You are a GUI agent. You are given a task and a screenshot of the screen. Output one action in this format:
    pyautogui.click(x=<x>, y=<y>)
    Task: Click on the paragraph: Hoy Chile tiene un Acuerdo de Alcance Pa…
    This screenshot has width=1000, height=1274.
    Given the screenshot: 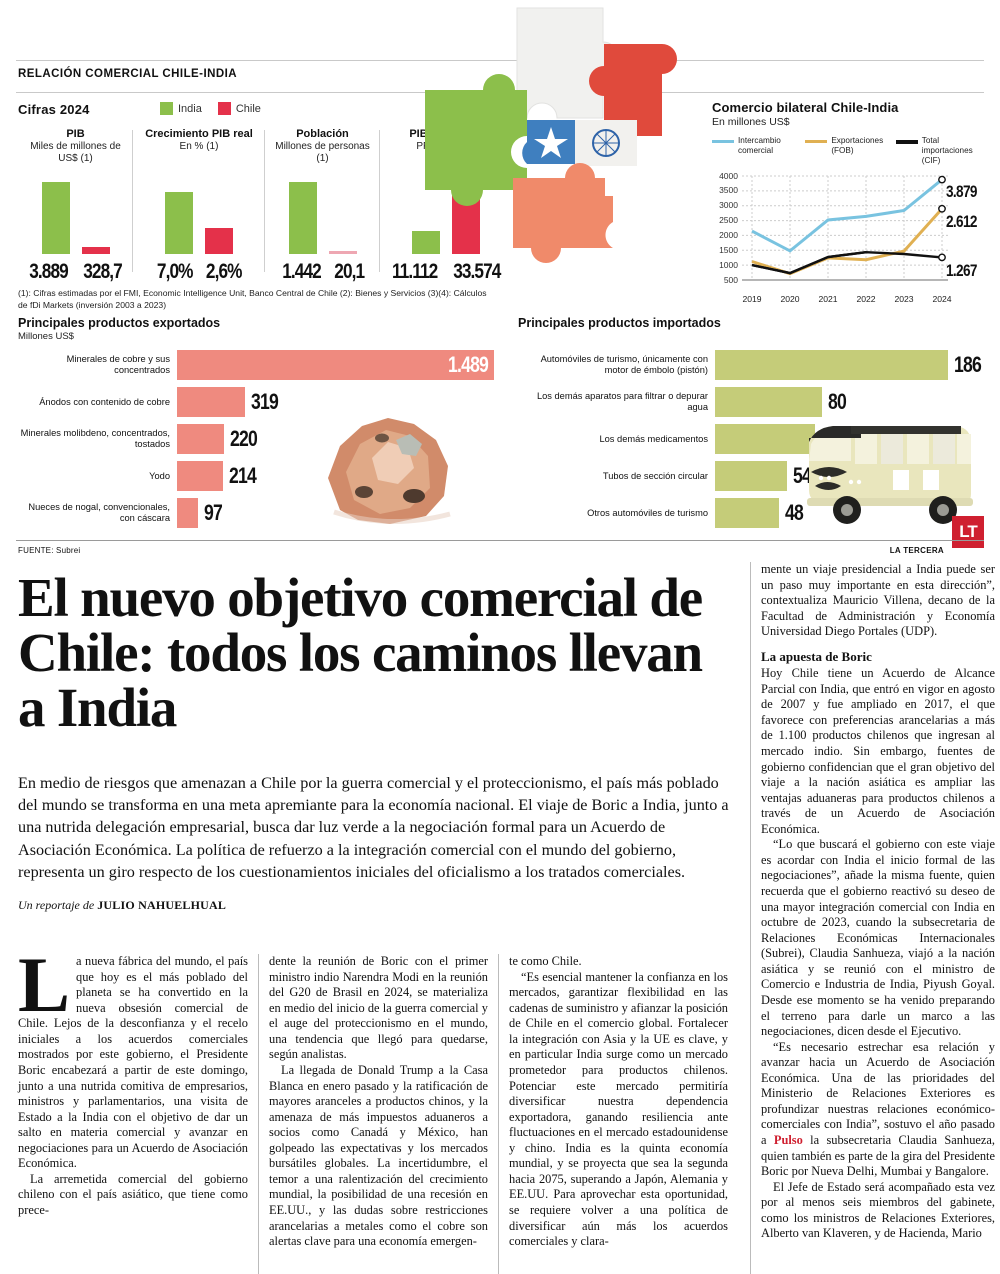 What is the action you would take?
    pyautogui.click(x=878, y=751)
    